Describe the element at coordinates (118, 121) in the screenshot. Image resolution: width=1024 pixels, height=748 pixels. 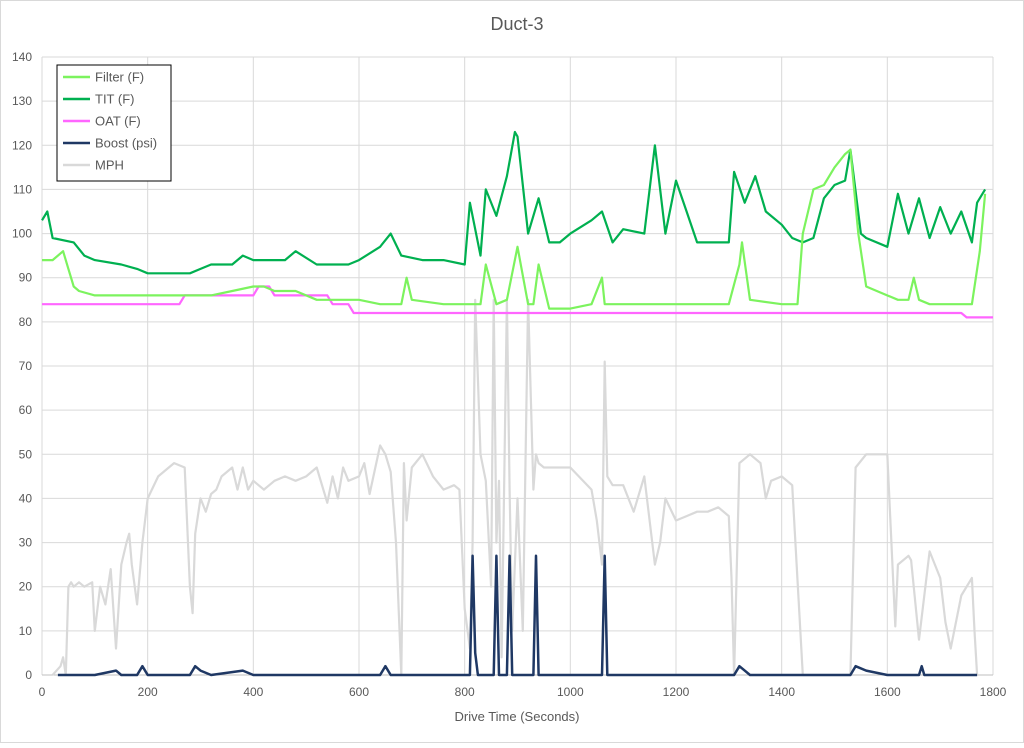
I see `legend-label: OAT (F)` at that location.